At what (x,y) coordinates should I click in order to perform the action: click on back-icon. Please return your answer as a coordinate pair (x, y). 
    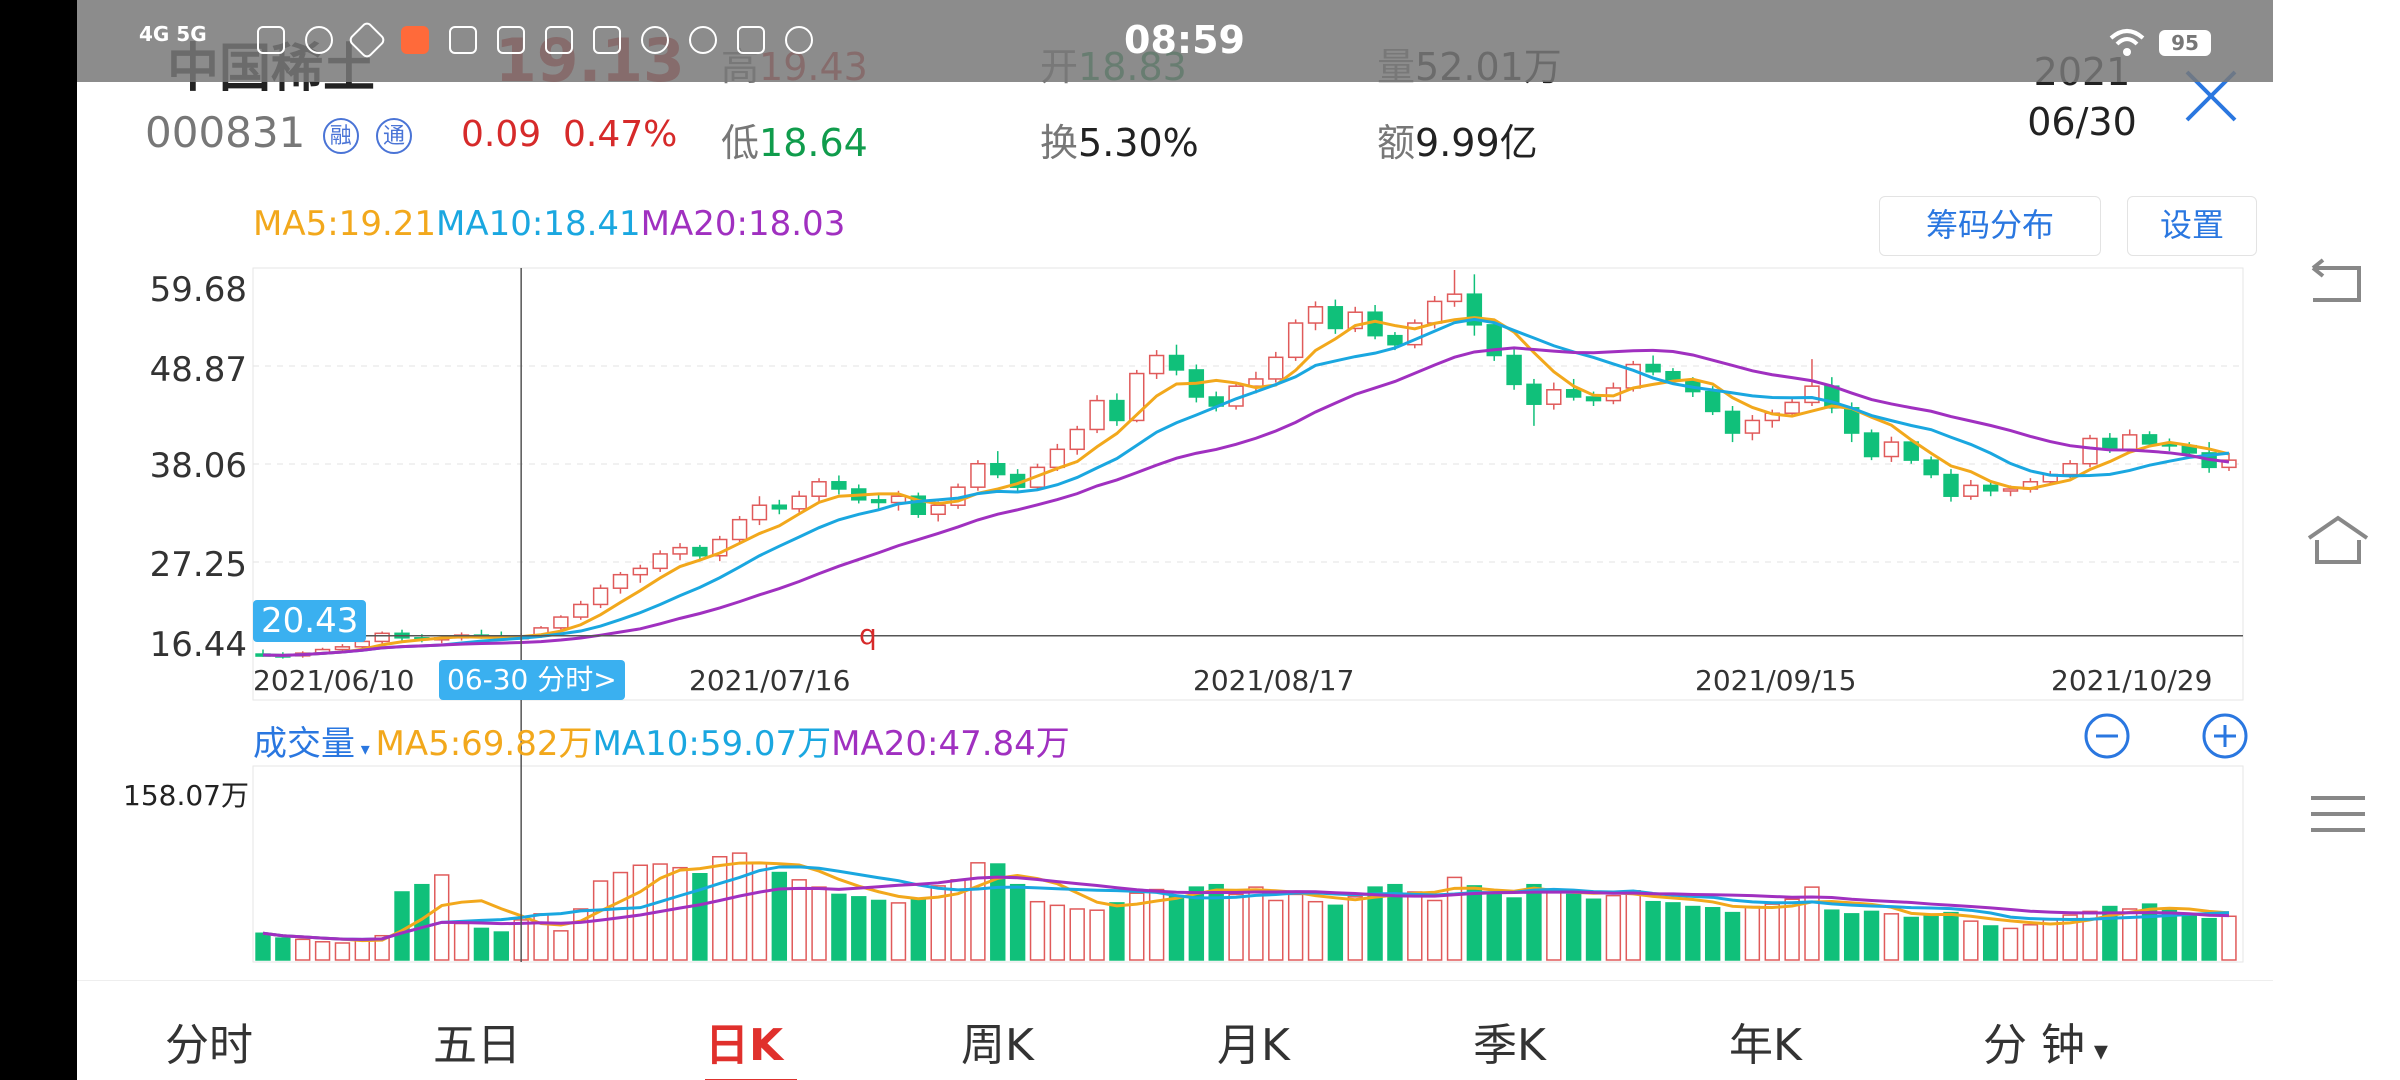
    Looking at the image, I should click on (2338, 284).